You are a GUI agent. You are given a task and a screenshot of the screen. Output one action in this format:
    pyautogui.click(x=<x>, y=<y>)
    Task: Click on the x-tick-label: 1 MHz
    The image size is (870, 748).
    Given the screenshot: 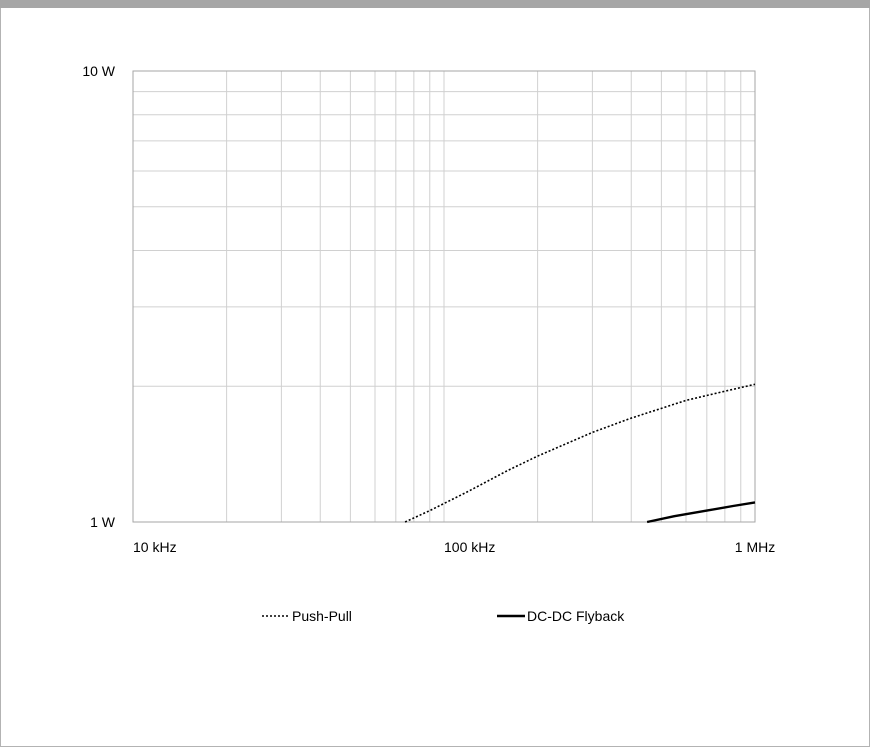 What is the action you would take?
    pyautogui.click(x=755, y=547)
    